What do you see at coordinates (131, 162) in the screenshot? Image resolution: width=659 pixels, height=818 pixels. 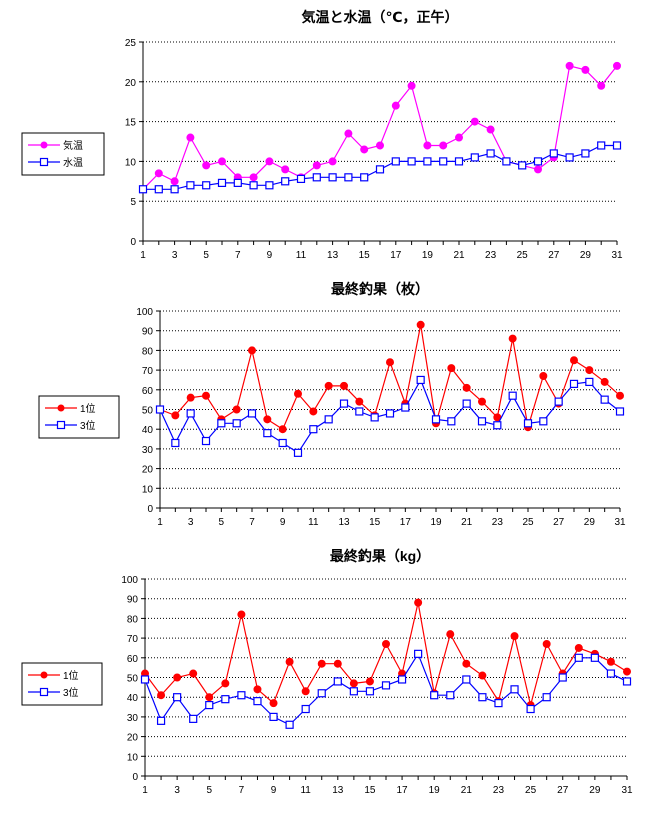 I see `y-tick-label: 10` at bounding box center [131, 162].